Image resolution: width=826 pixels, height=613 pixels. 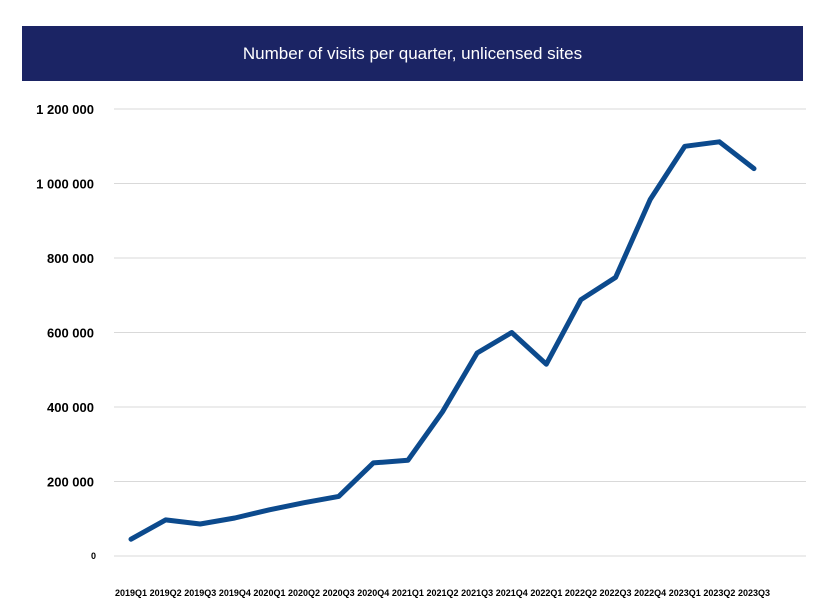 What do you see at coordinates (581, 593) in the screenshot?
I see `x-tick-label: 2022Q2` at bounding box center [581, 593].